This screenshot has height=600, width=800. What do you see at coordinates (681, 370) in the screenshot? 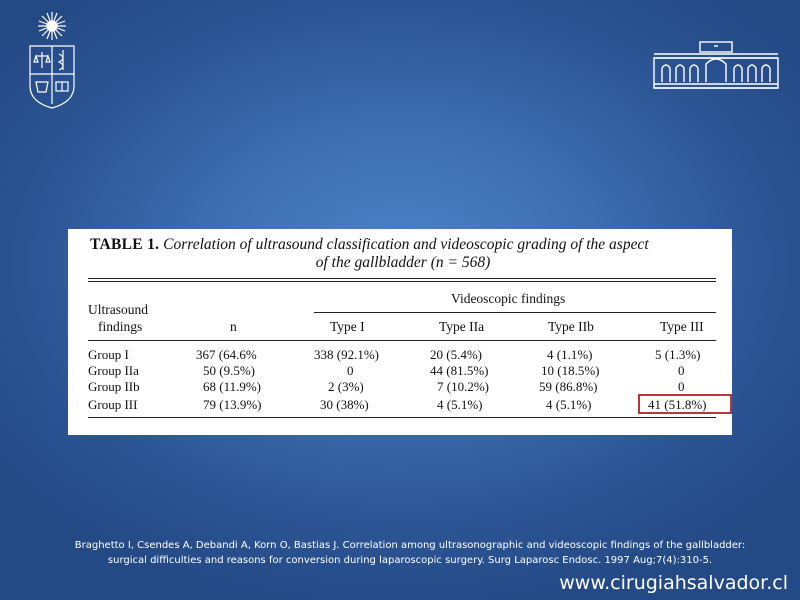
I see `row2-type3: 0` at bounding box center [681, 370].